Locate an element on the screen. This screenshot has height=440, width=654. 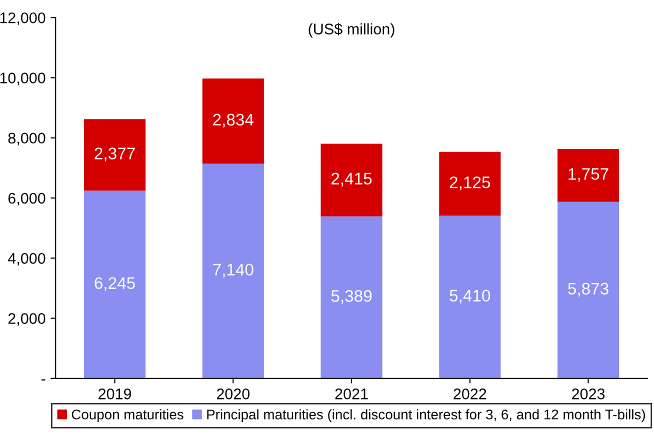
data-label: 5,410 is located at coordinates (470, 297).